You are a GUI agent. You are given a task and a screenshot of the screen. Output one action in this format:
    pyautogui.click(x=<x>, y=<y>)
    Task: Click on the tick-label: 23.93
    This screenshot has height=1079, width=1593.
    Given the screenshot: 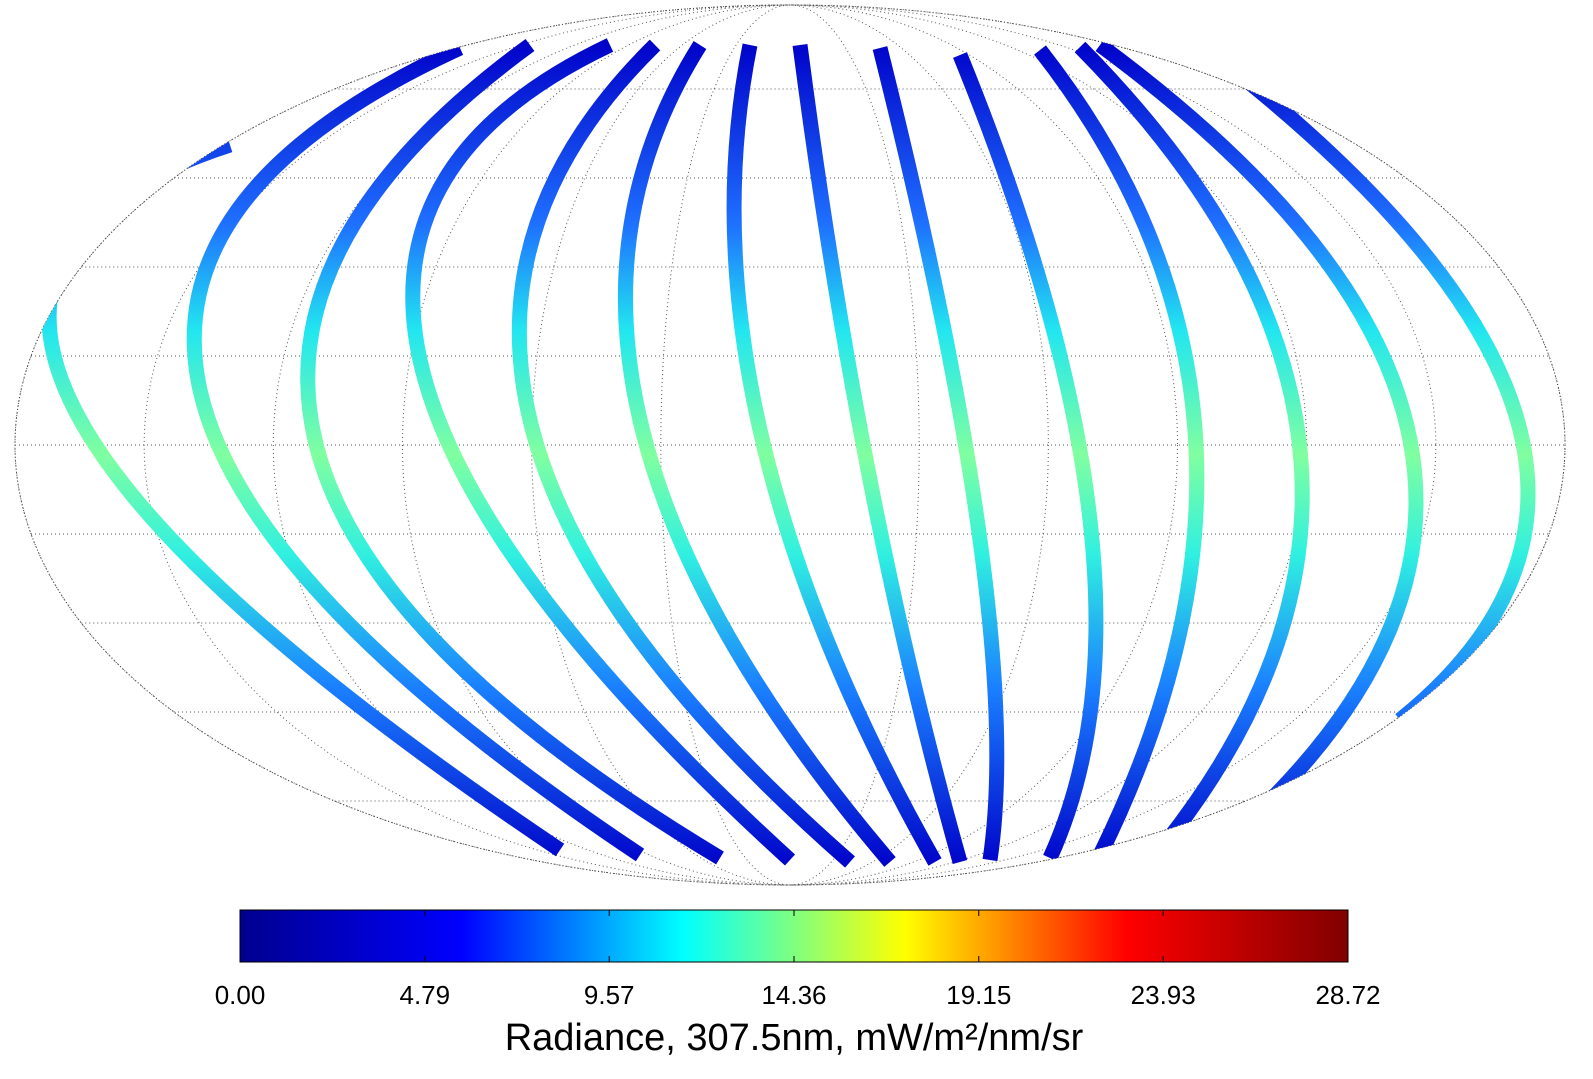 What is the action you would take?
    pyautogui.click(x=1163, y=995)
    